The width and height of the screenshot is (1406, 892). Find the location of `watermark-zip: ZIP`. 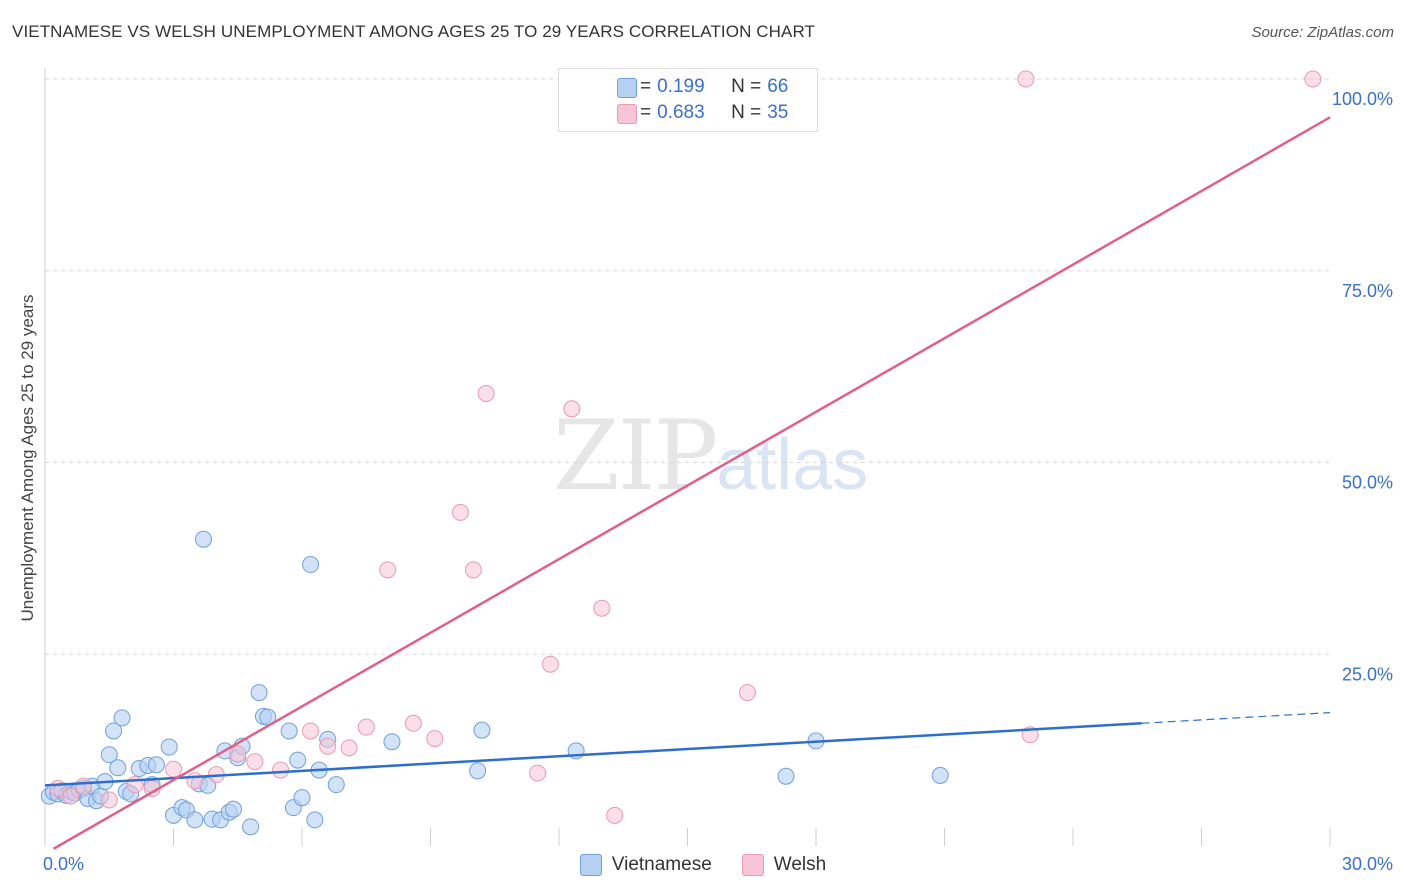

watermark-zip: ZIP is located at coordinates (635, 456).